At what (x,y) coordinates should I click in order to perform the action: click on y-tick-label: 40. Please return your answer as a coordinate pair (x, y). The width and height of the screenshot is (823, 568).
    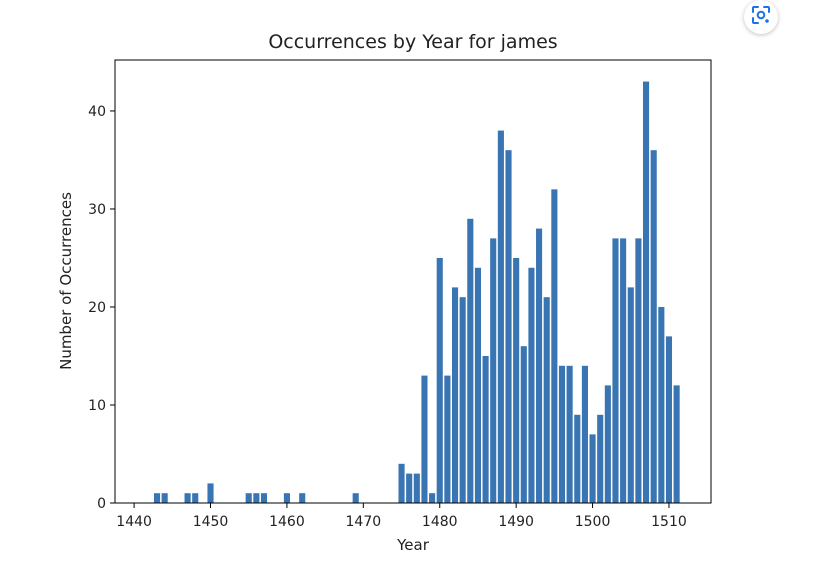
    Looking at the image, I should click on (97, 112).